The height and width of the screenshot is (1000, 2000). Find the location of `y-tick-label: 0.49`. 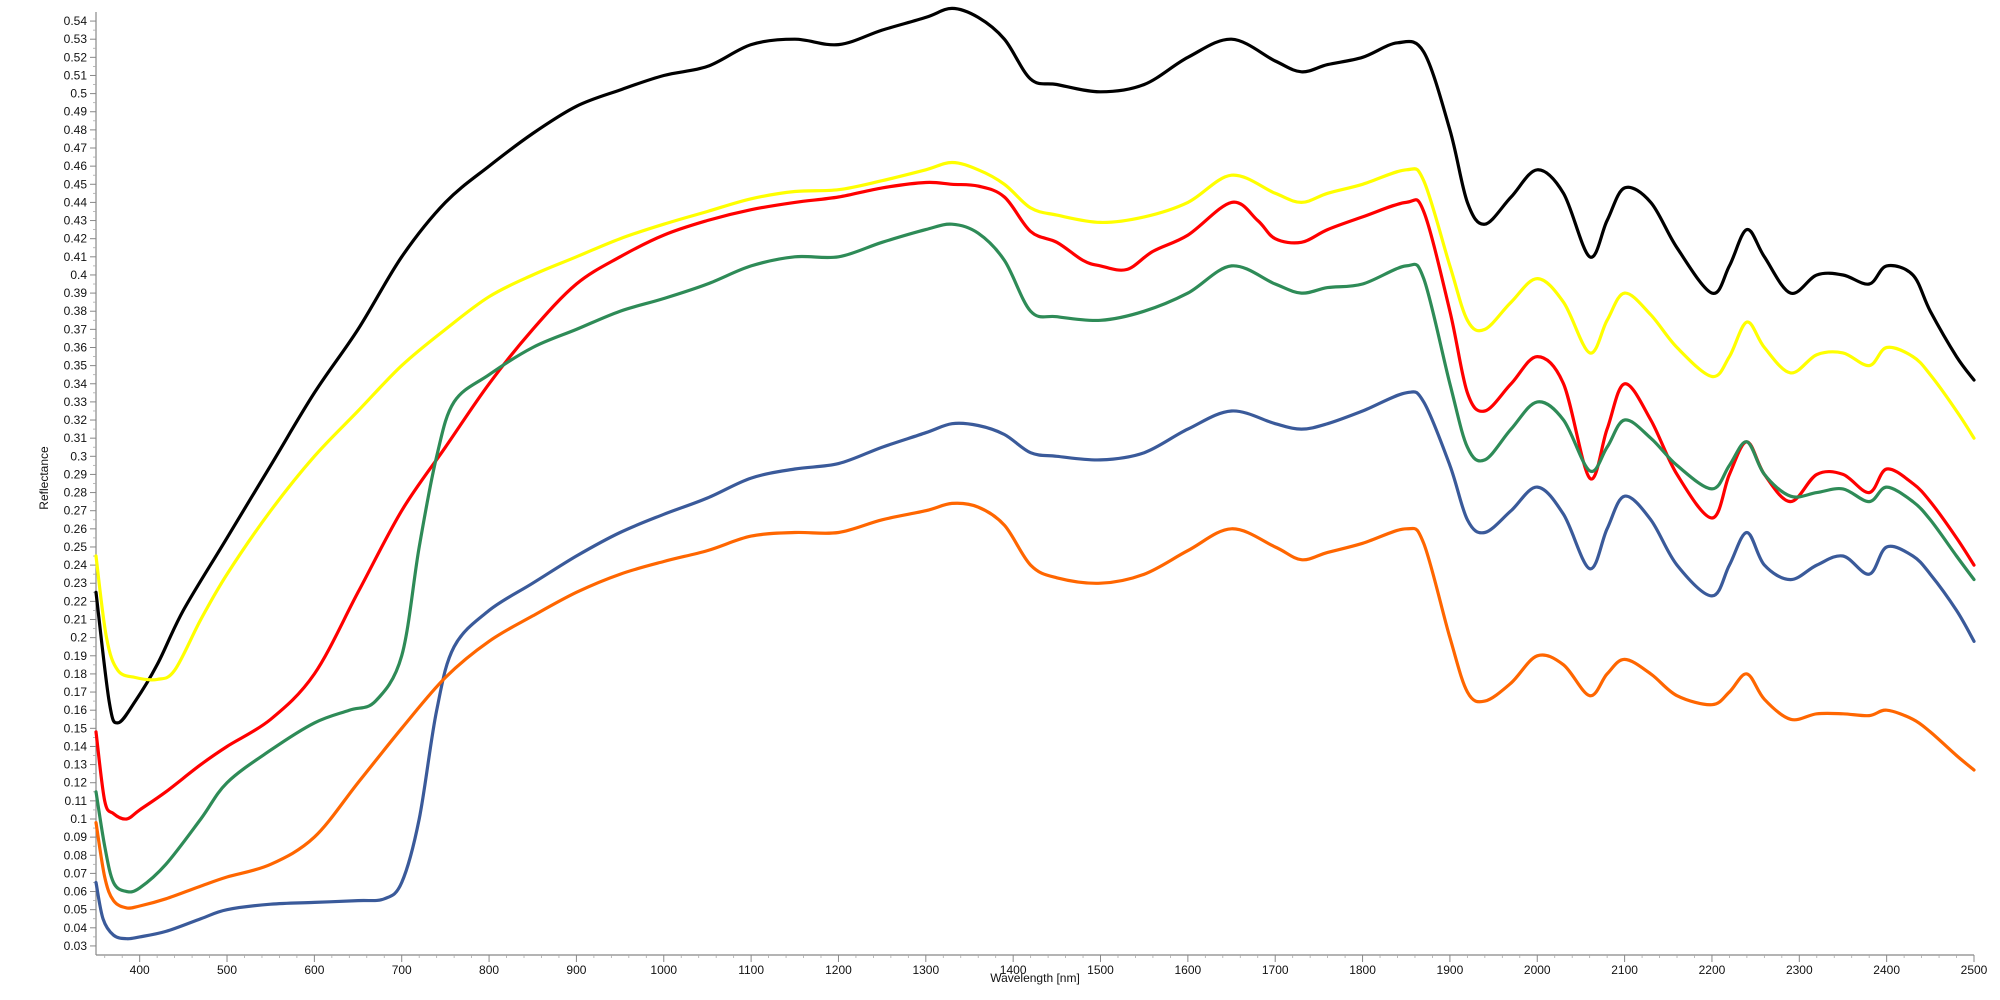

y-tick-label: 0.49 is located at coordinates (76, 112).